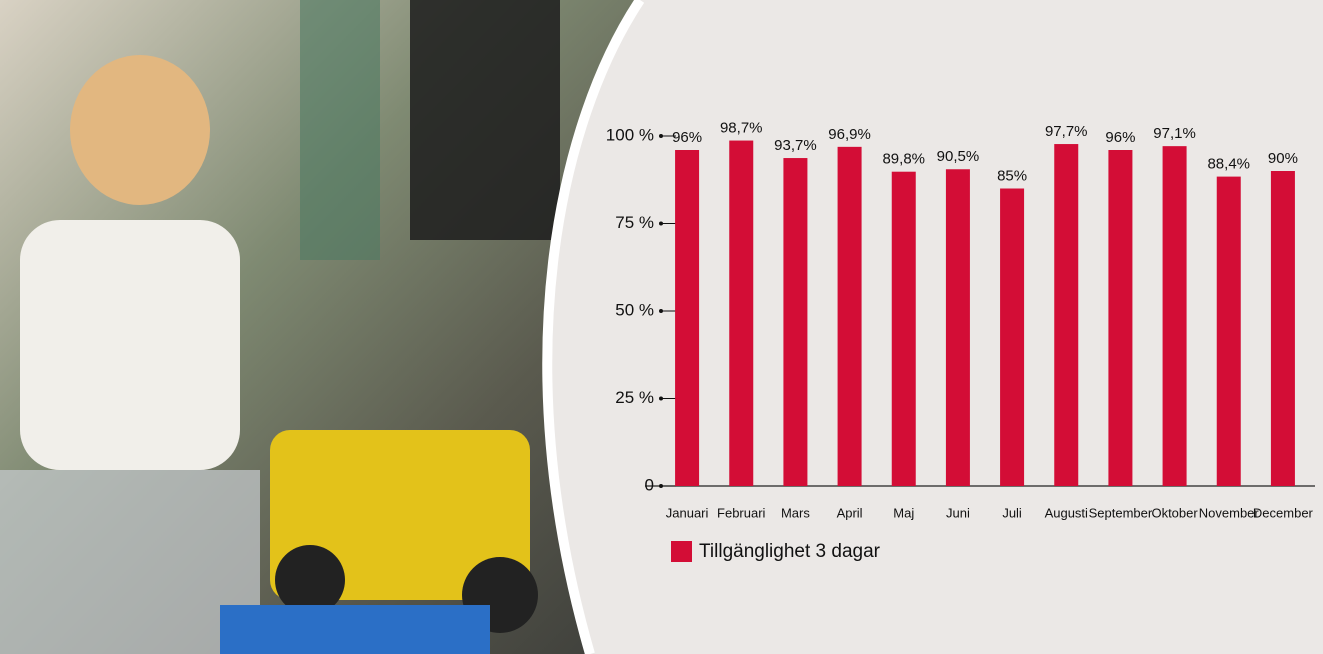  Describe the element at coordinates (795, 512) in the screenshot. I see `x-tick-label: Mars` at that location.